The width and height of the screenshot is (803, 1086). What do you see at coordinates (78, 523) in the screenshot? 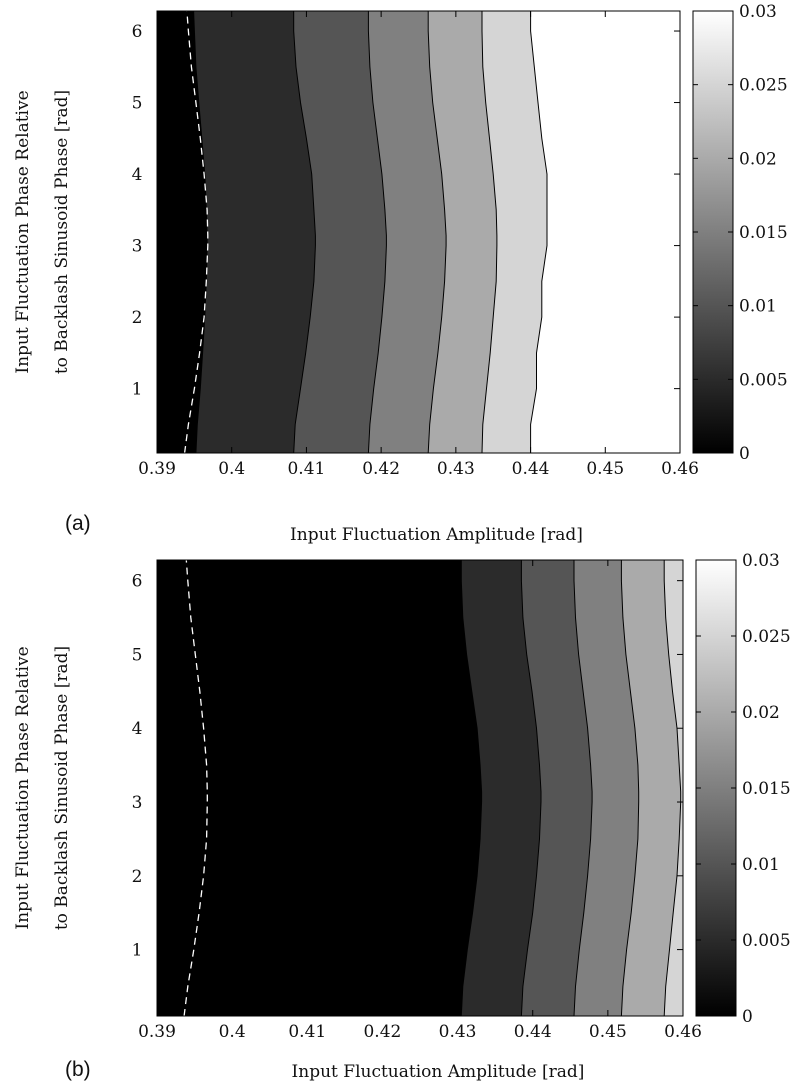
I see `panel-label: (a)` at bounding box center [78, 523].